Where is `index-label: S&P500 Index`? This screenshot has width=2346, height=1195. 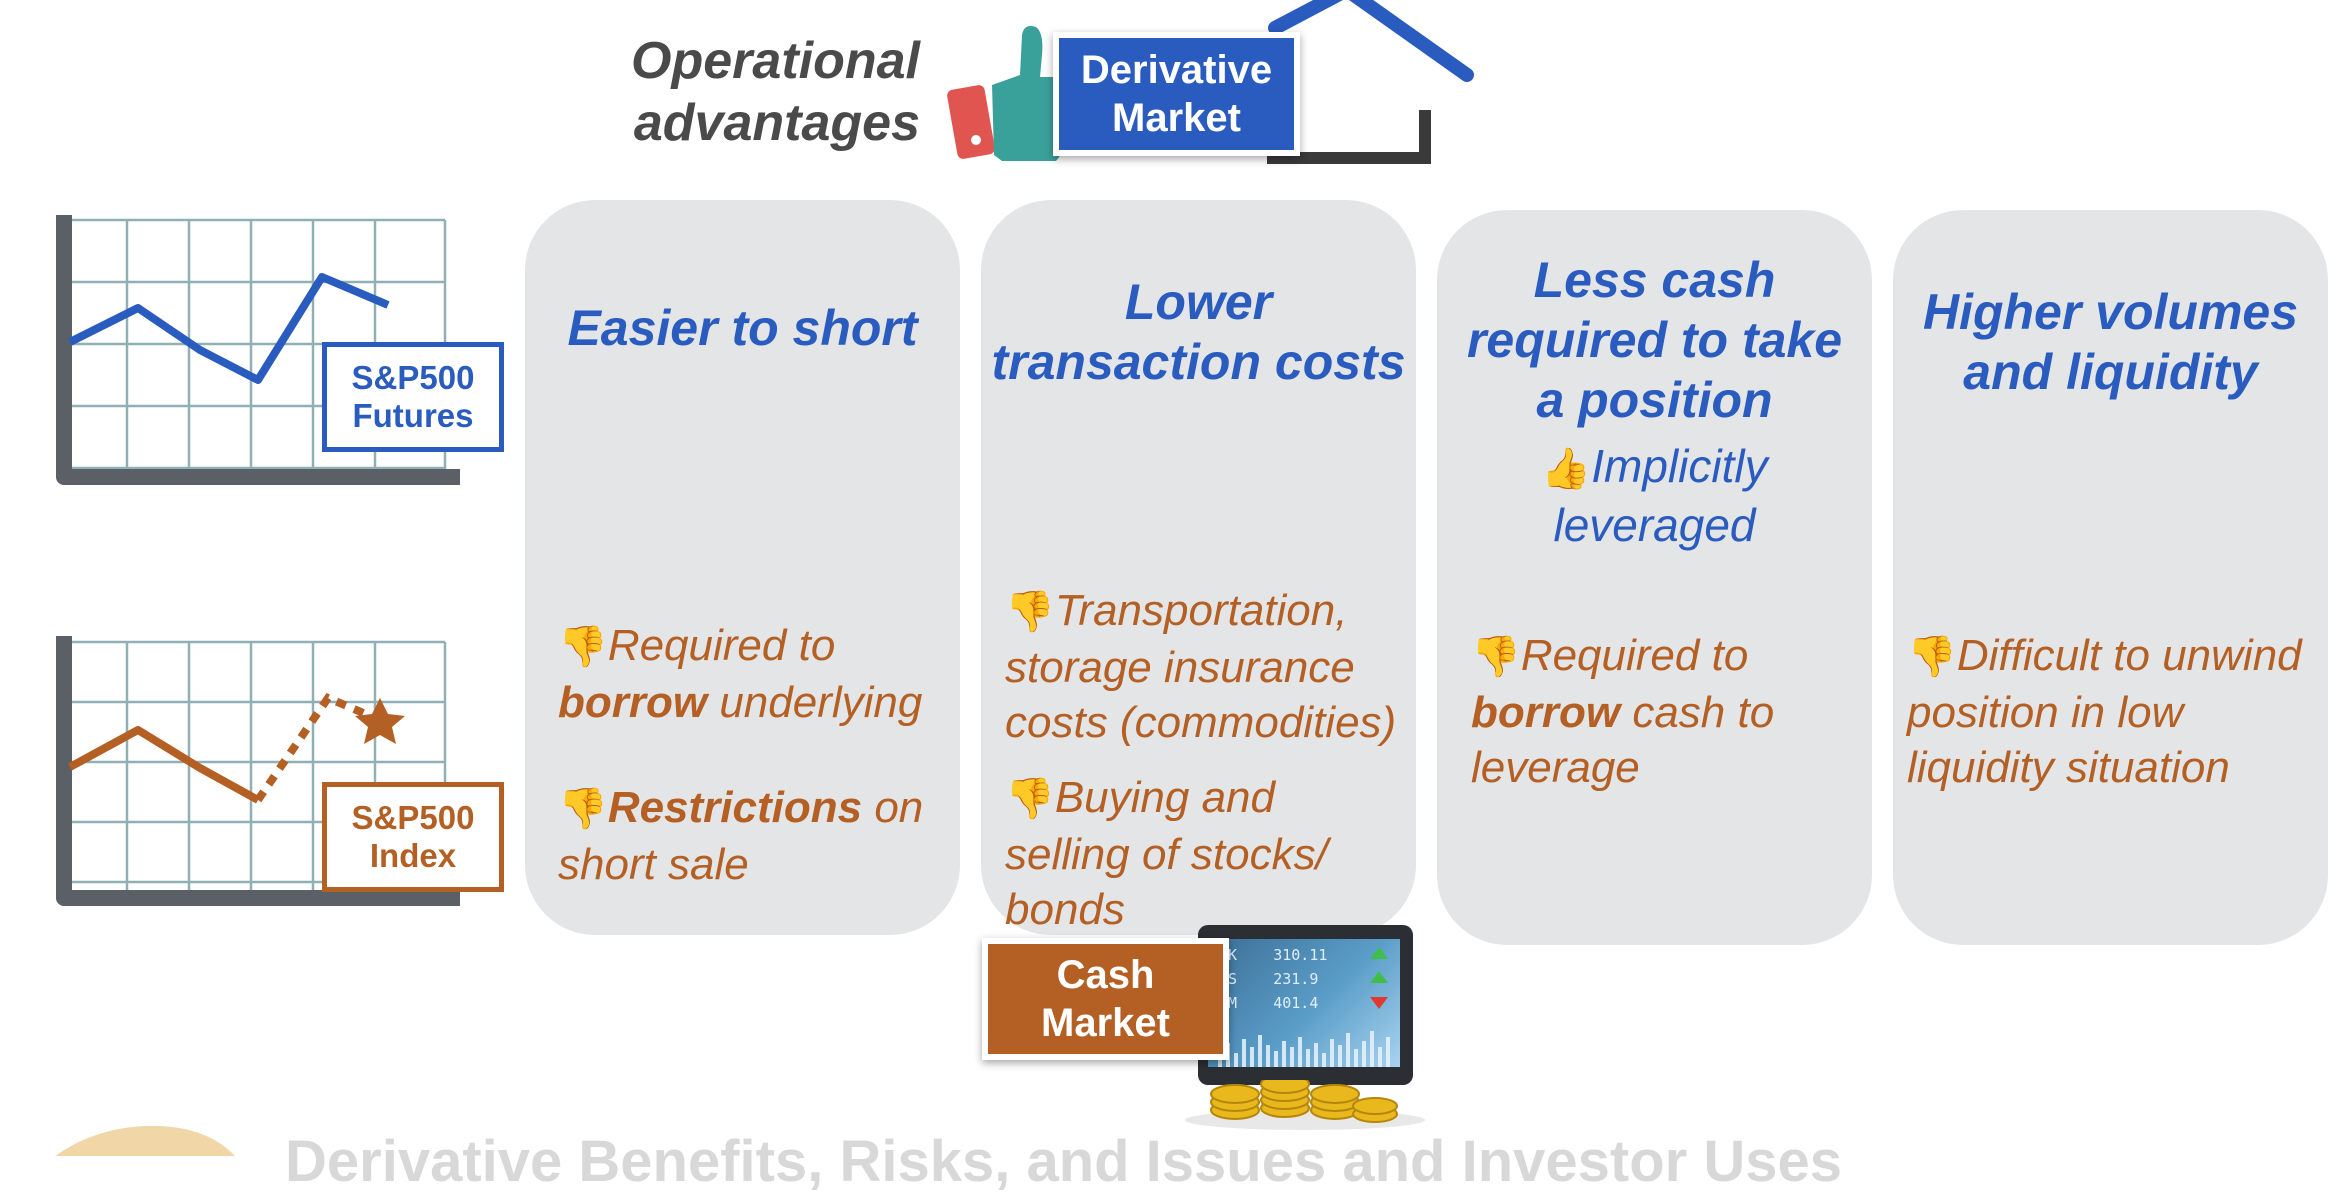
index-label: S&P500 Index is located at coordinates (413, 837).